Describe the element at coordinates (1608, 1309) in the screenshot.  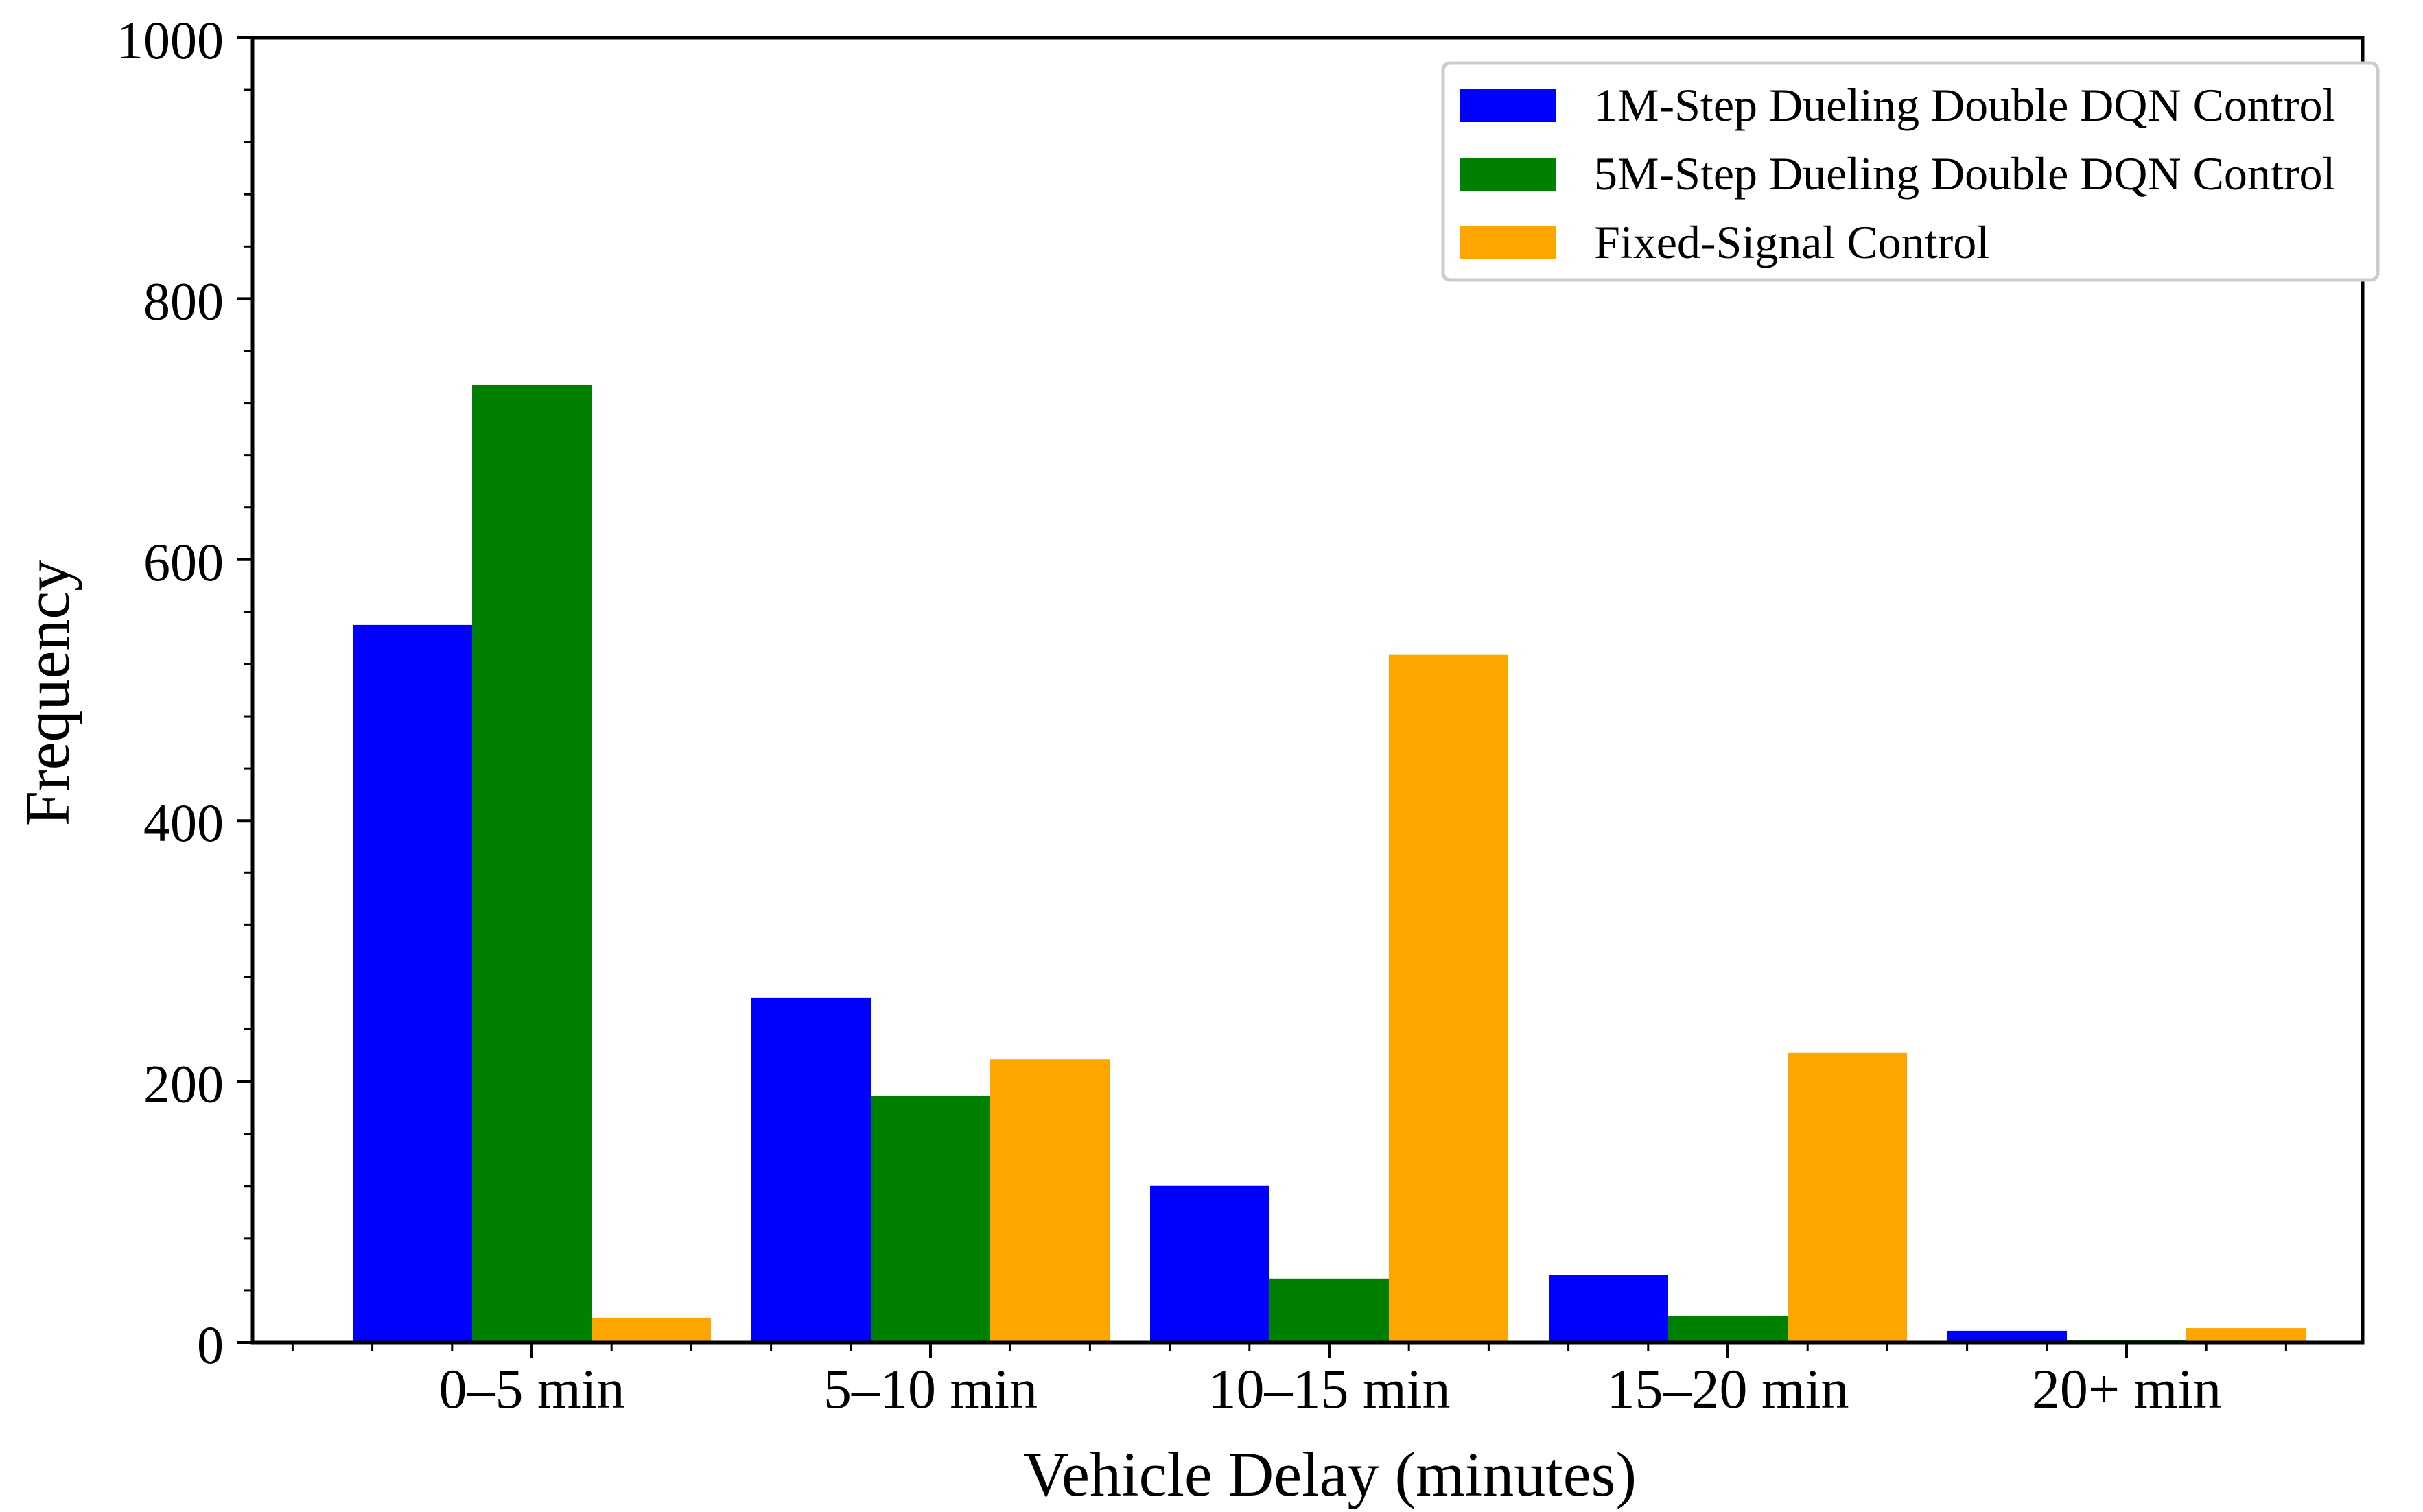
I see `bar-1-15-20-min` at that location.